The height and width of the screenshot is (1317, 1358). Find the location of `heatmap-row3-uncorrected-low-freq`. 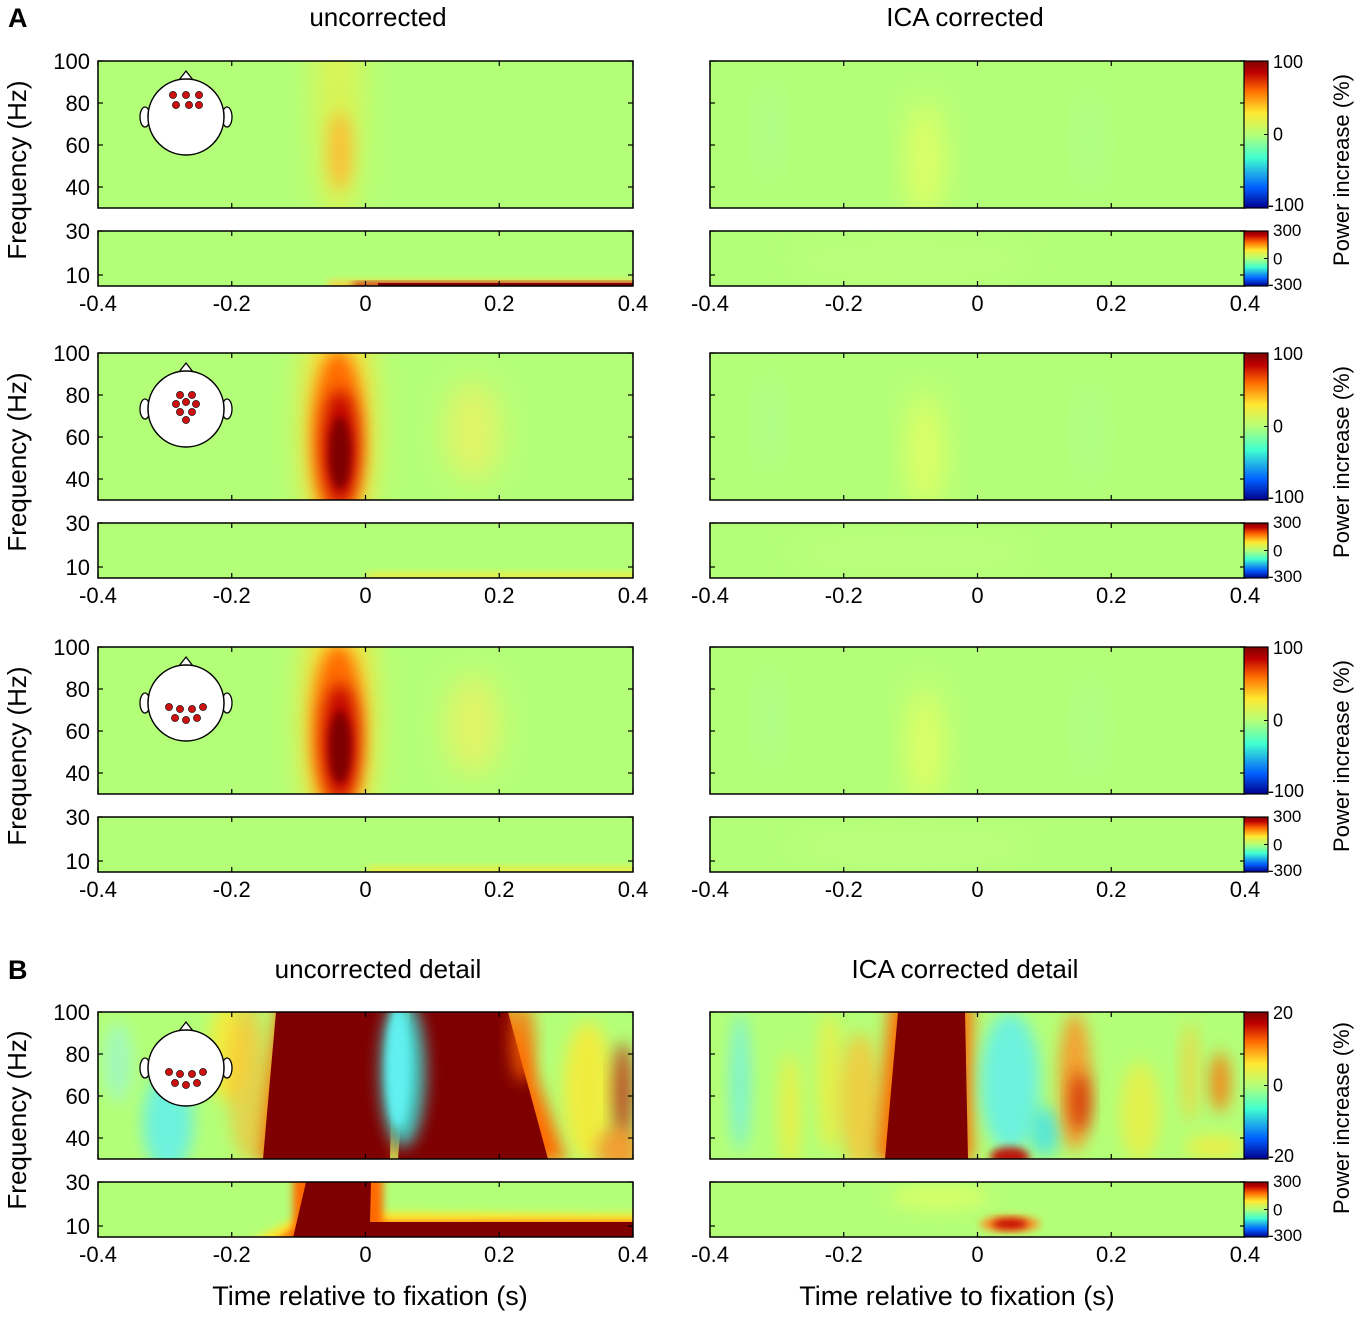

heatmap-row3-uncorrected-low-freq is located at coordinates (365, 844).